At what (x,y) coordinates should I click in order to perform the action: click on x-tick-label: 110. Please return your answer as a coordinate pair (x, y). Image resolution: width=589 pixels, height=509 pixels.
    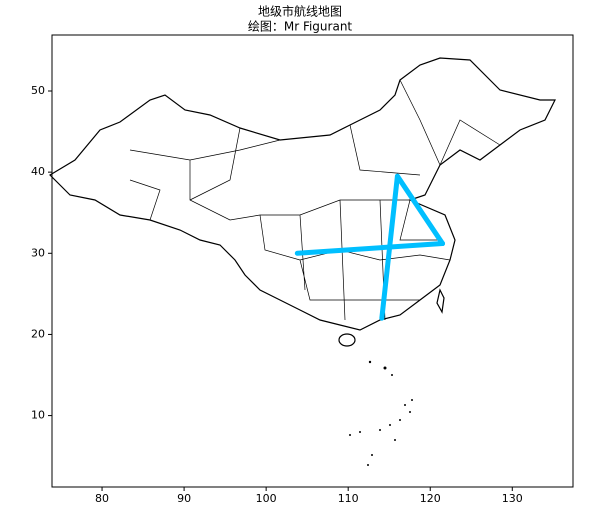
    Looking at the image, I should click on (348, 498).